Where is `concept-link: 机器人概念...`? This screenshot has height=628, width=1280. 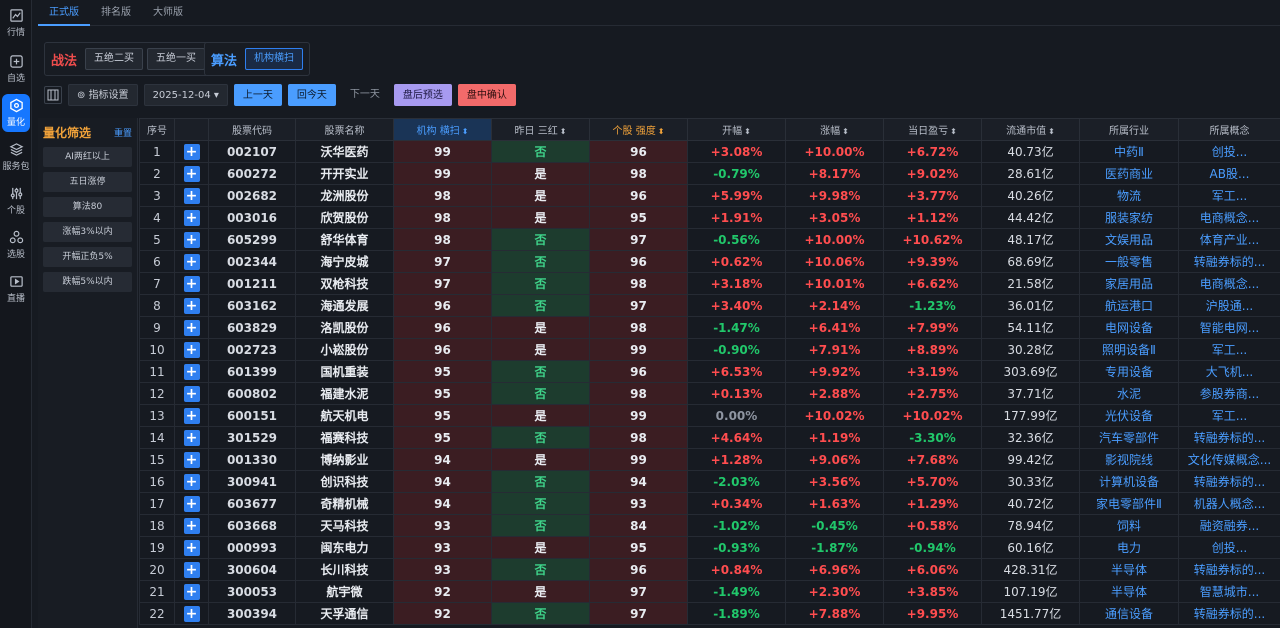
concept-link: 机器人概念... is located at coordinates (1229, 503).